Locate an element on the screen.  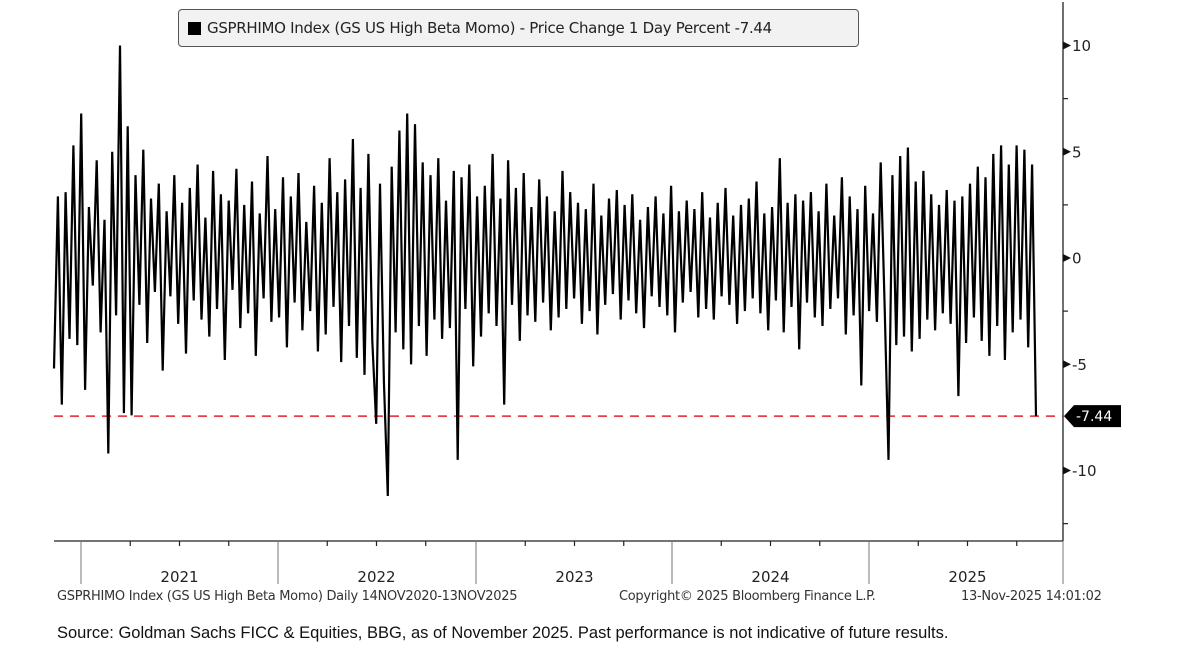
last-value-tag-shape is located at coordinates (1092, 416).